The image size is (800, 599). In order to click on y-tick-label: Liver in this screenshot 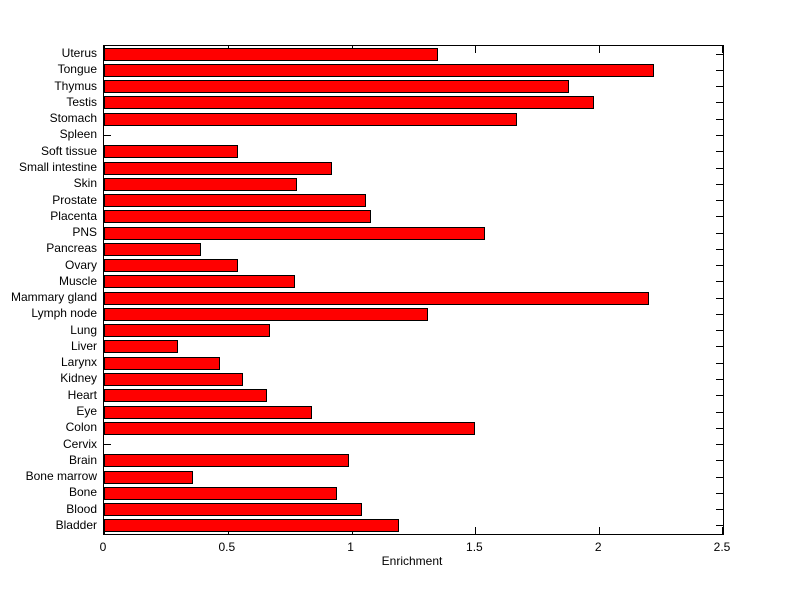, I will do `click(83, 345)`.